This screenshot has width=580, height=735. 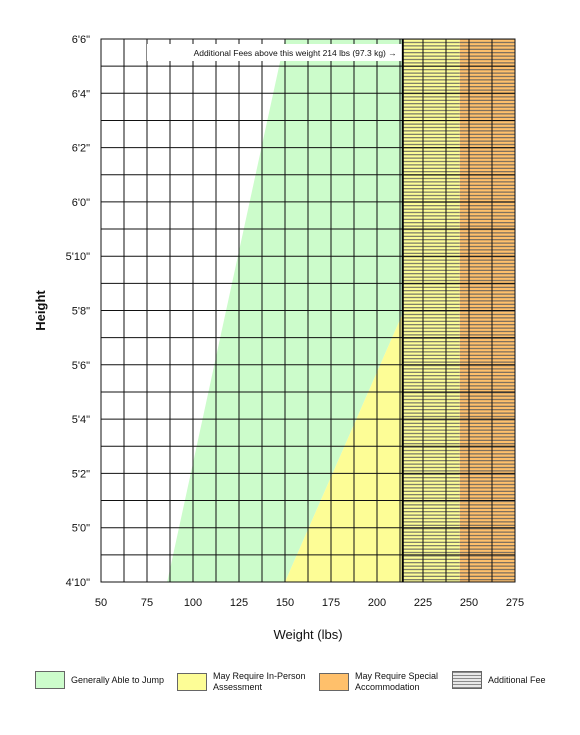 I want to click on x-tick-label: 275, so click(x=515, y=603).